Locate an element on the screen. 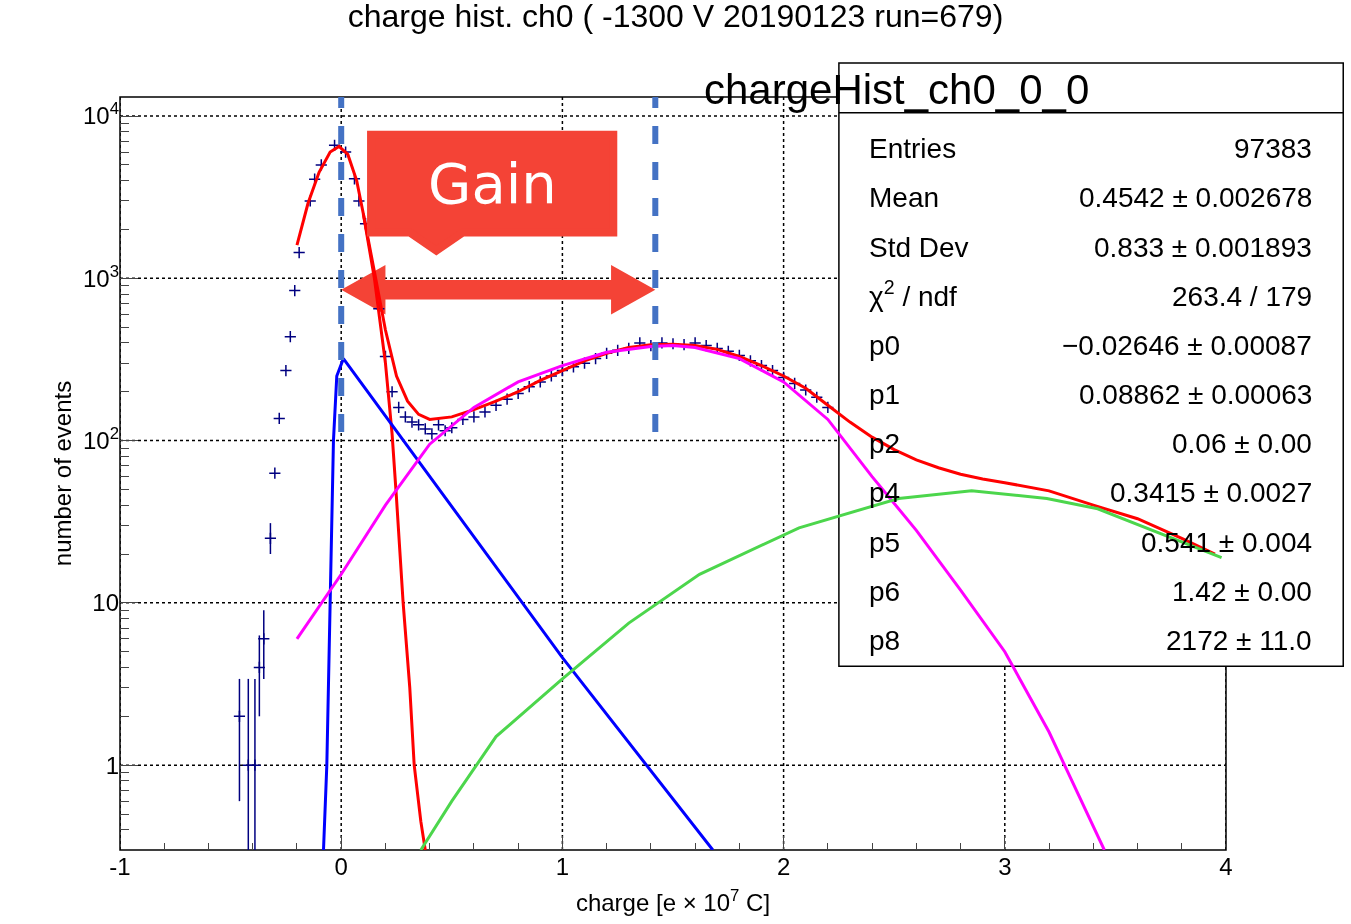 The height and width of the screenshot is (924, 1351). annotation: Std Dev is located at coordinates (919, 247).